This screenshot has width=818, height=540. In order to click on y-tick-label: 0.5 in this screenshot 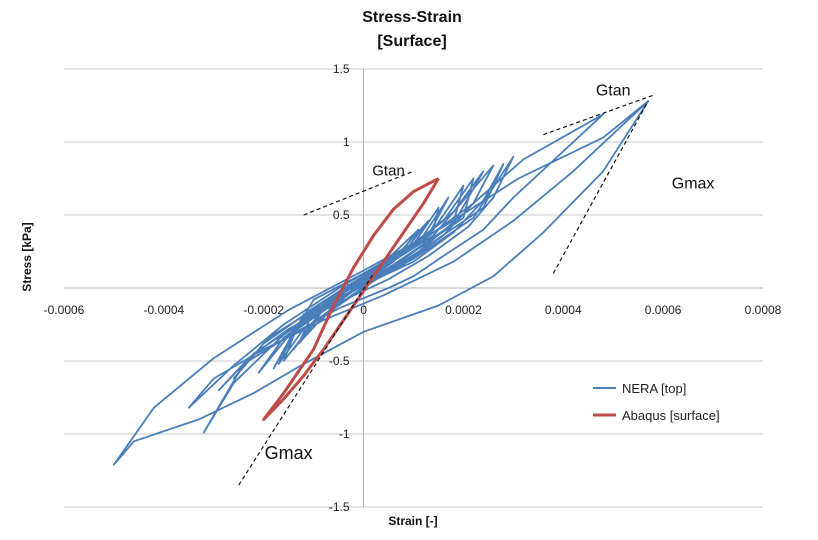, I will do `click(341, 215)`.